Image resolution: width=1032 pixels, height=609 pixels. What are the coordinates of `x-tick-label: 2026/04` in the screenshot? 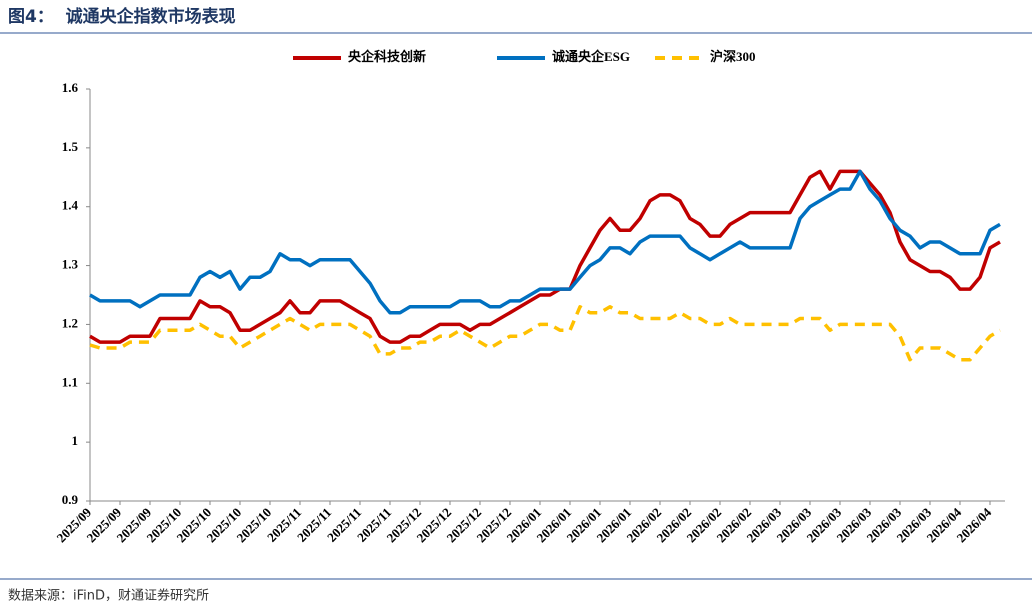 It's located at (973, 524).